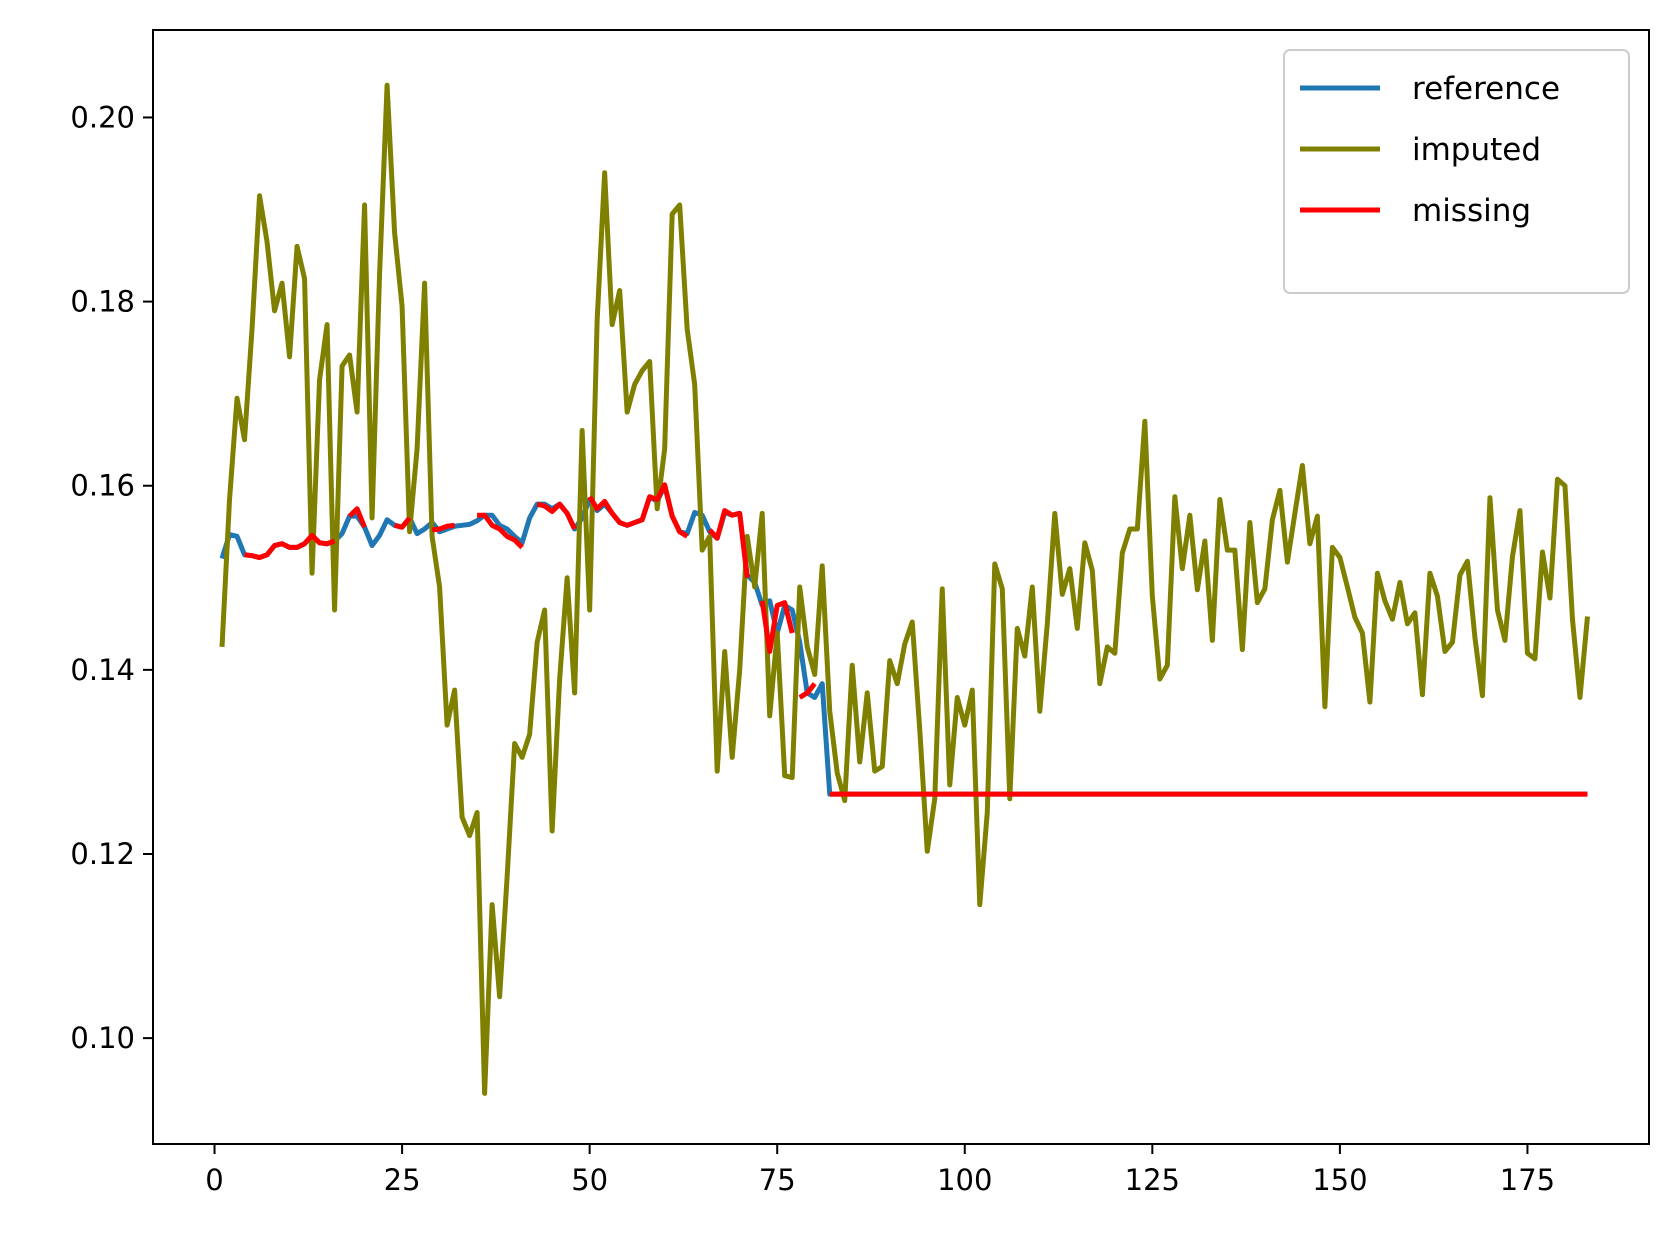 The image size is (1669, 1237). Describe the element at coordinates (214, 1180) in the screenshot. I see `x-tick-label-0: 0` at that location.